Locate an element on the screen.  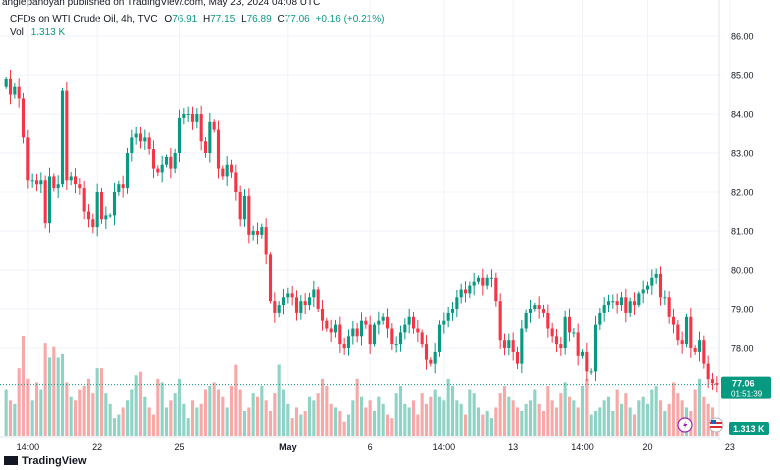
x-tick-label-2: 25 is located at coordinates (179, 447).